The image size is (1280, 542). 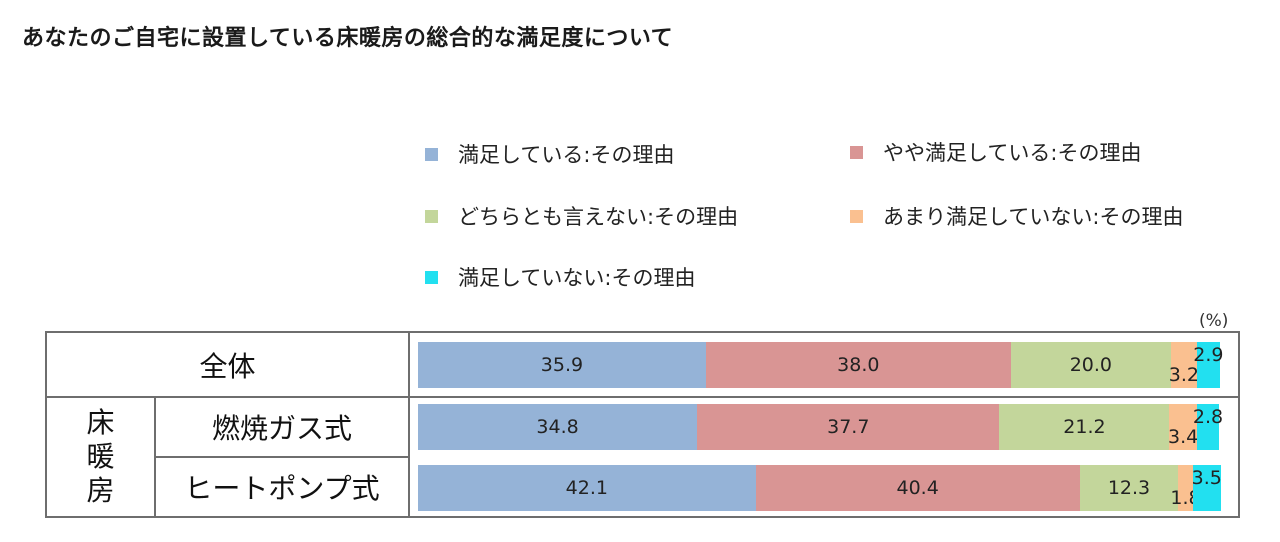 I want to click on unit-label: (%), so click(x=1214, y=321).